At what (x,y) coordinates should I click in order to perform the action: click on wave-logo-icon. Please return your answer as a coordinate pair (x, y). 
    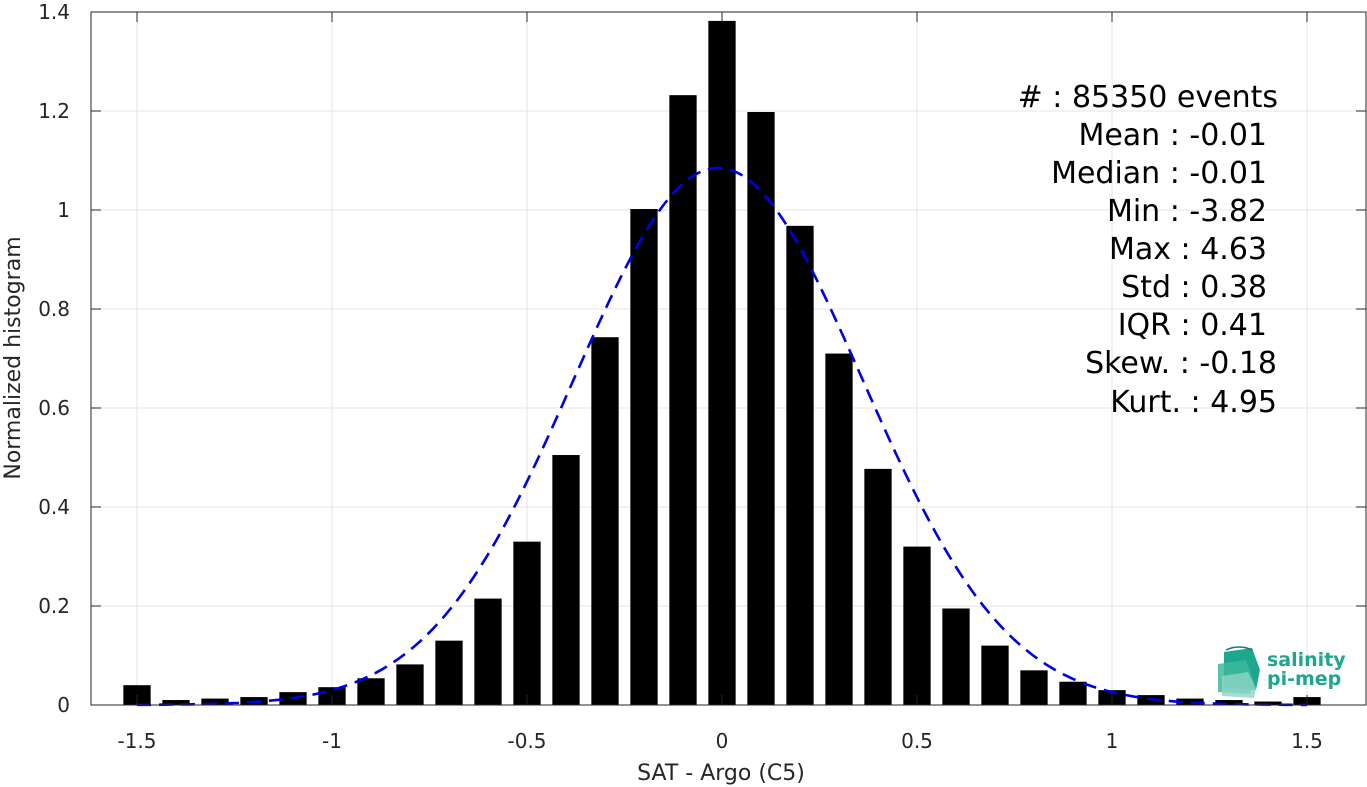
    Looking at the image, I should click on (1239, 672).